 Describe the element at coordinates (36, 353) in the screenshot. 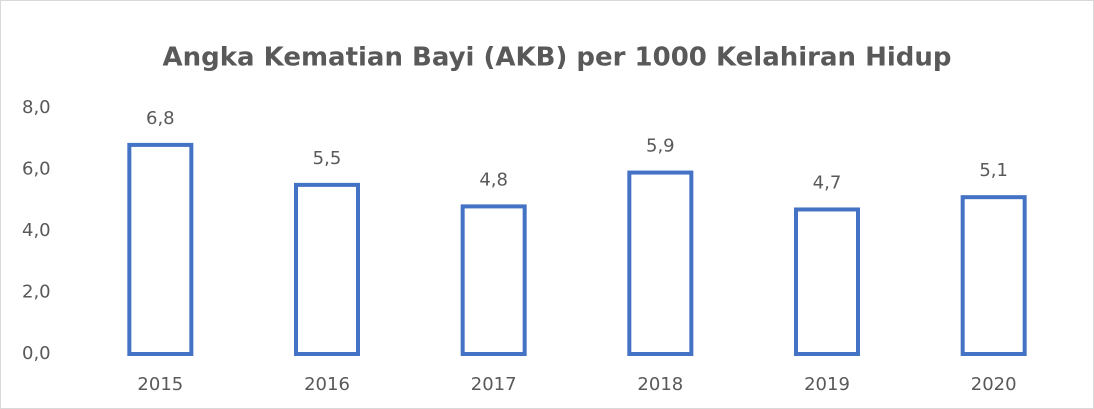

I see `y-tick-label: 0,0` at that location.